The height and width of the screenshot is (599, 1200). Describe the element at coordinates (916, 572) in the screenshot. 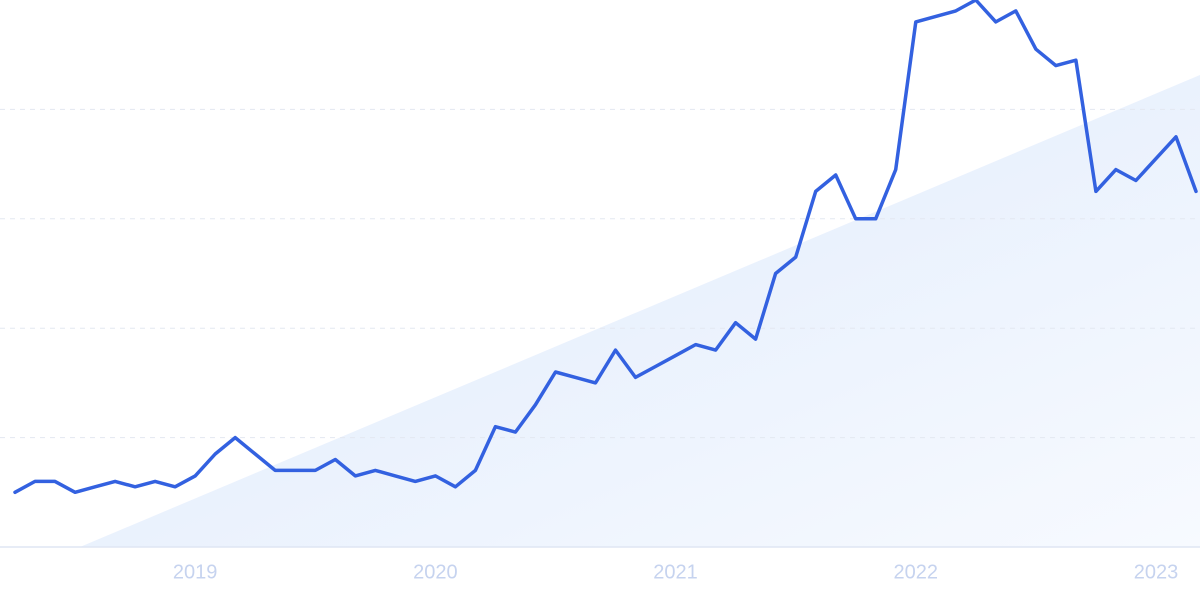

I see `x-tick-label: 2022` at that location.